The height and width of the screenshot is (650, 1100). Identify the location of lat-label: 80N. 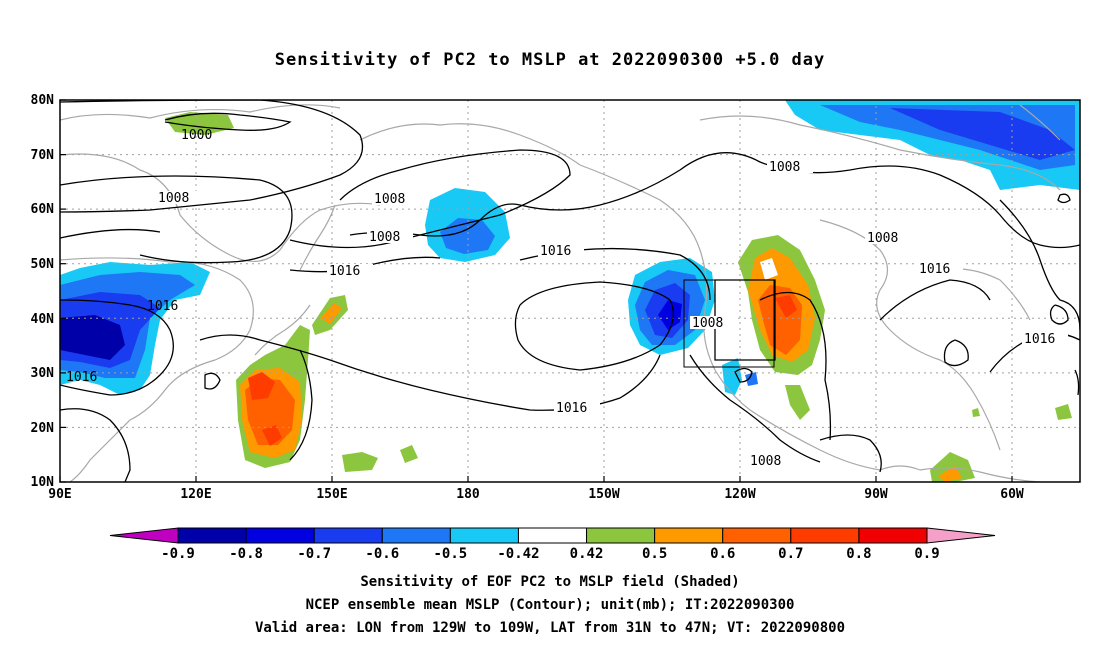
(43, 100).